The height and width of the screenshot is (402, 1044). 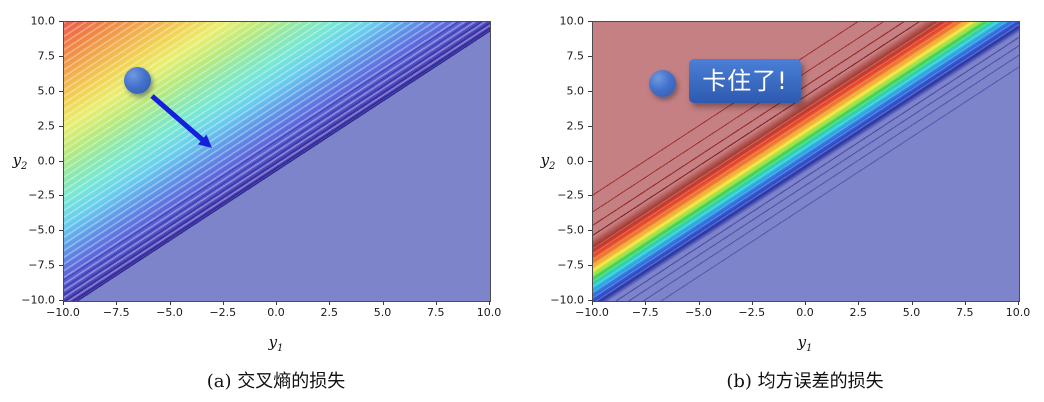 What do you see at coordinates (745, 81) in the screenshot?
I see `stuck-annotation-label: 卡住了!` at bounding box center [745, 81].